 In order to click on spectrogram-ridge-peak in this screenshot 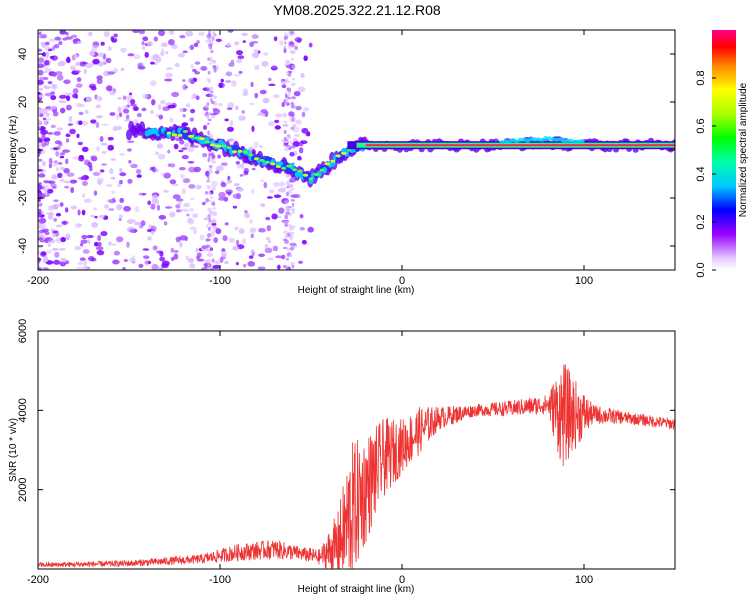, I will do `click(338, 156)`.